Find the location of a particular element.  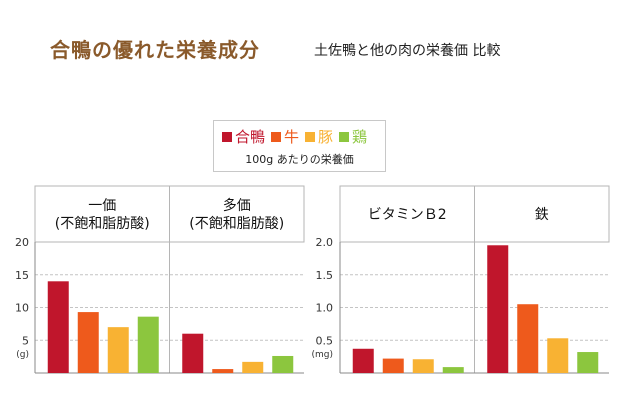

chart1-group1-title: 一価 is located at coordinates (102, 206).